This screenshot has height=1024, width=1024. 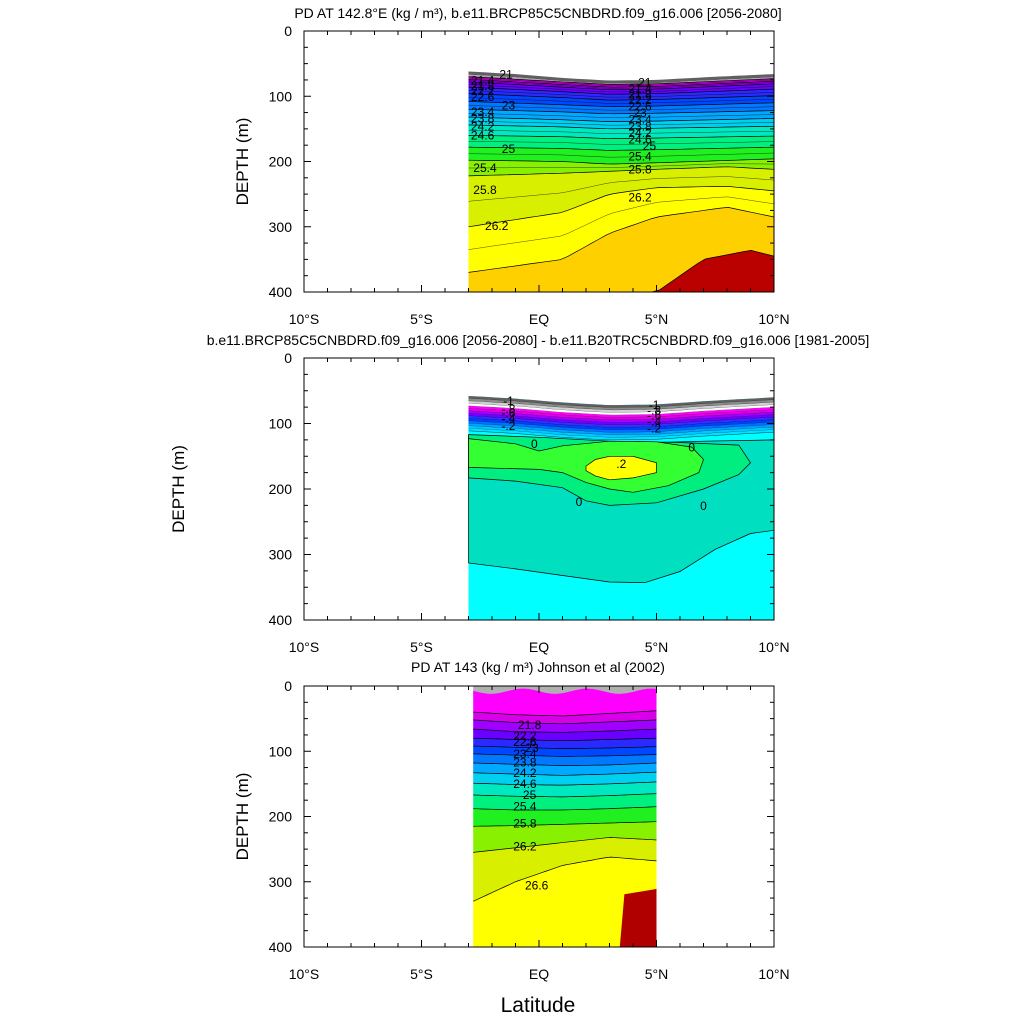 I want to click on contour-label: .2, so click(x=621, y=464).